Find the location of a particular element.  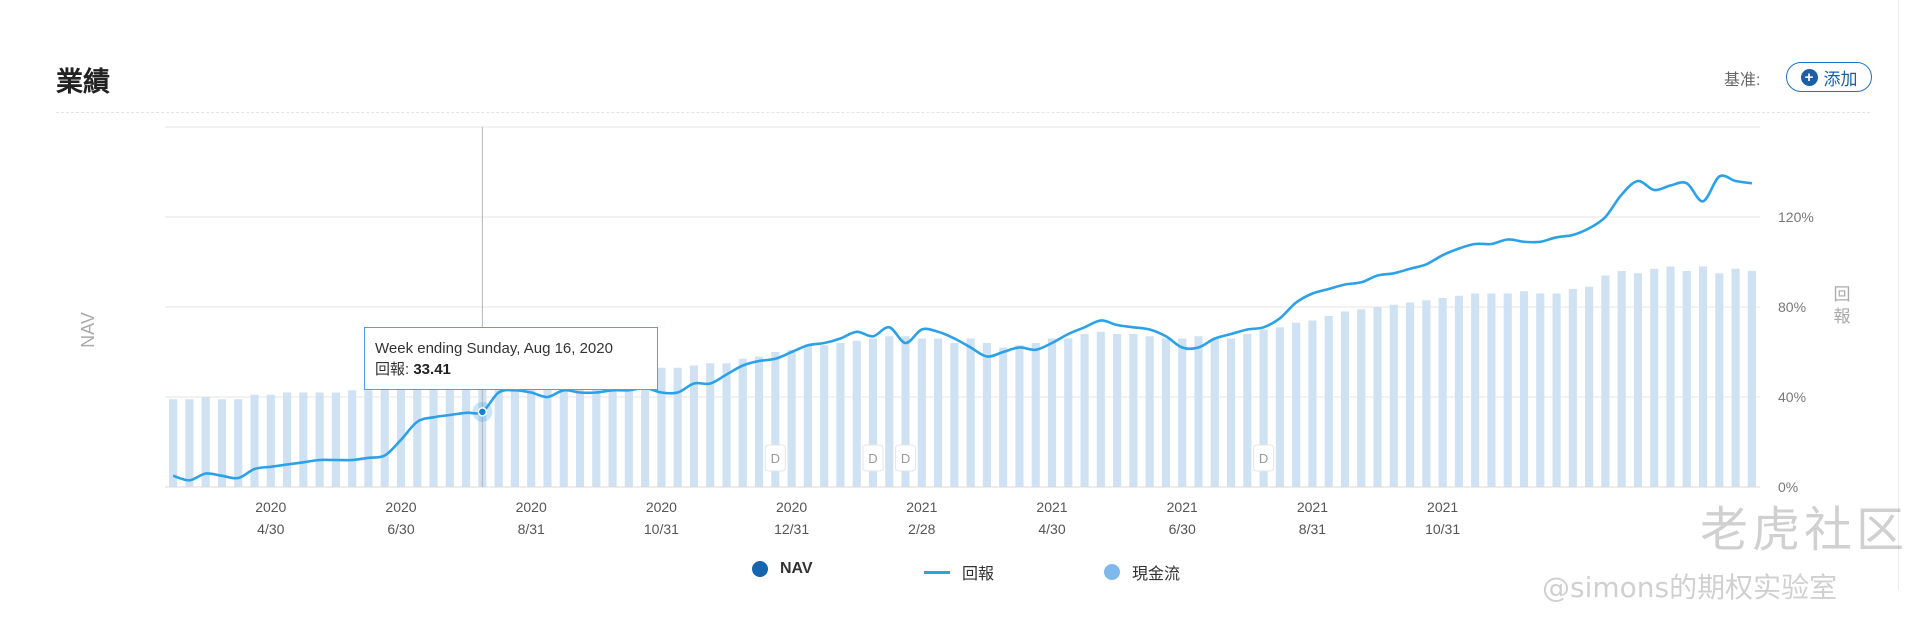

y-tick-label: 80% is located at coordinates (1792, 307).